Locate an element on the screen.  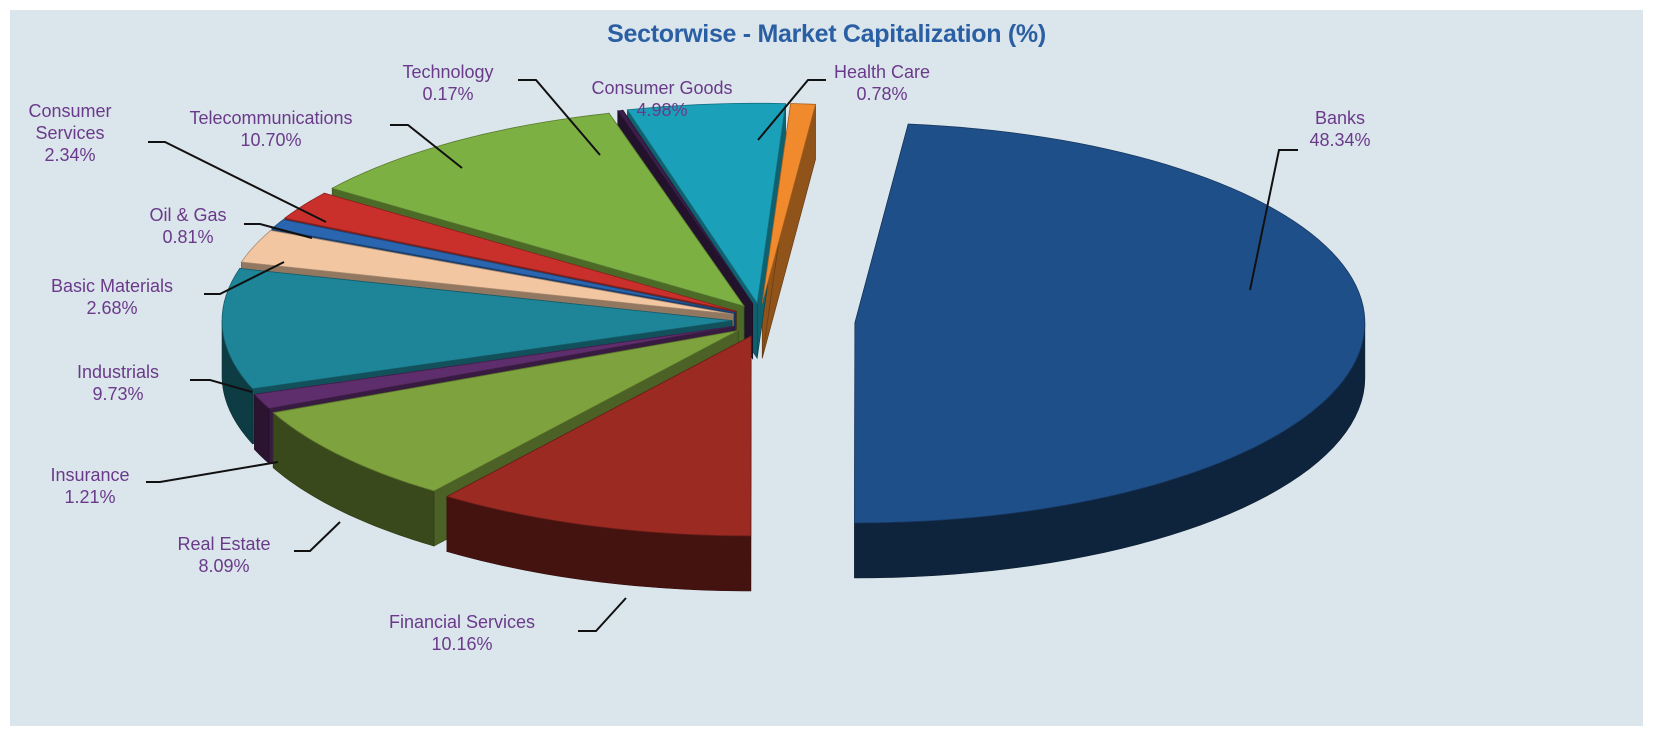
slice-label-consumer-goods: Consumer Goods is located at coordinates (661, 88).